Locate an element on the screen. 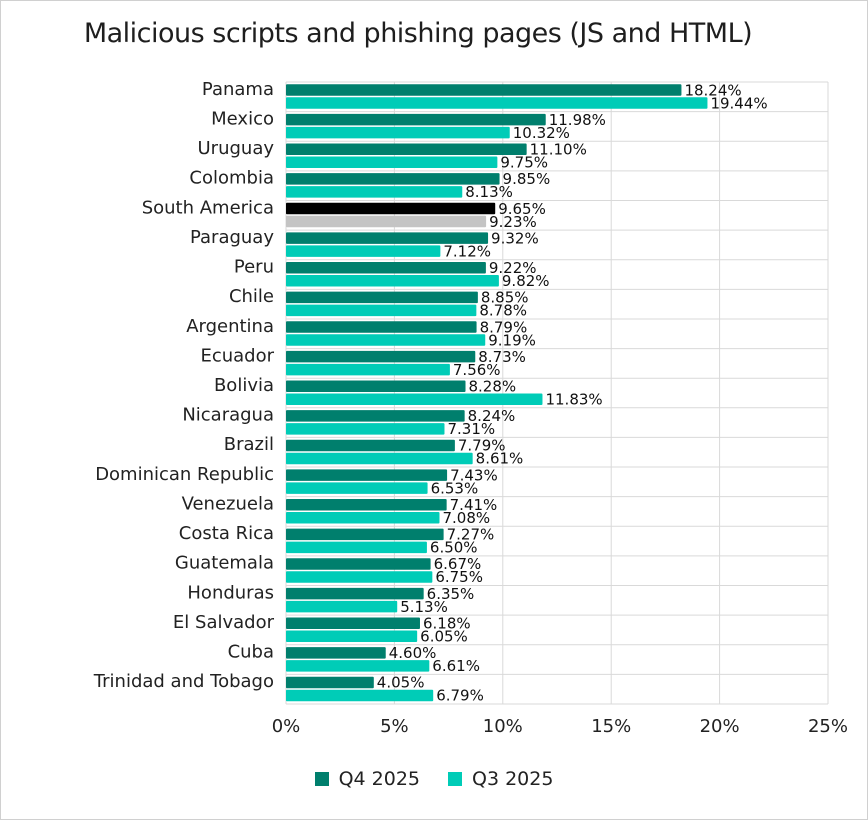  category-label: Bolivia is located at coordinates (244, 385).